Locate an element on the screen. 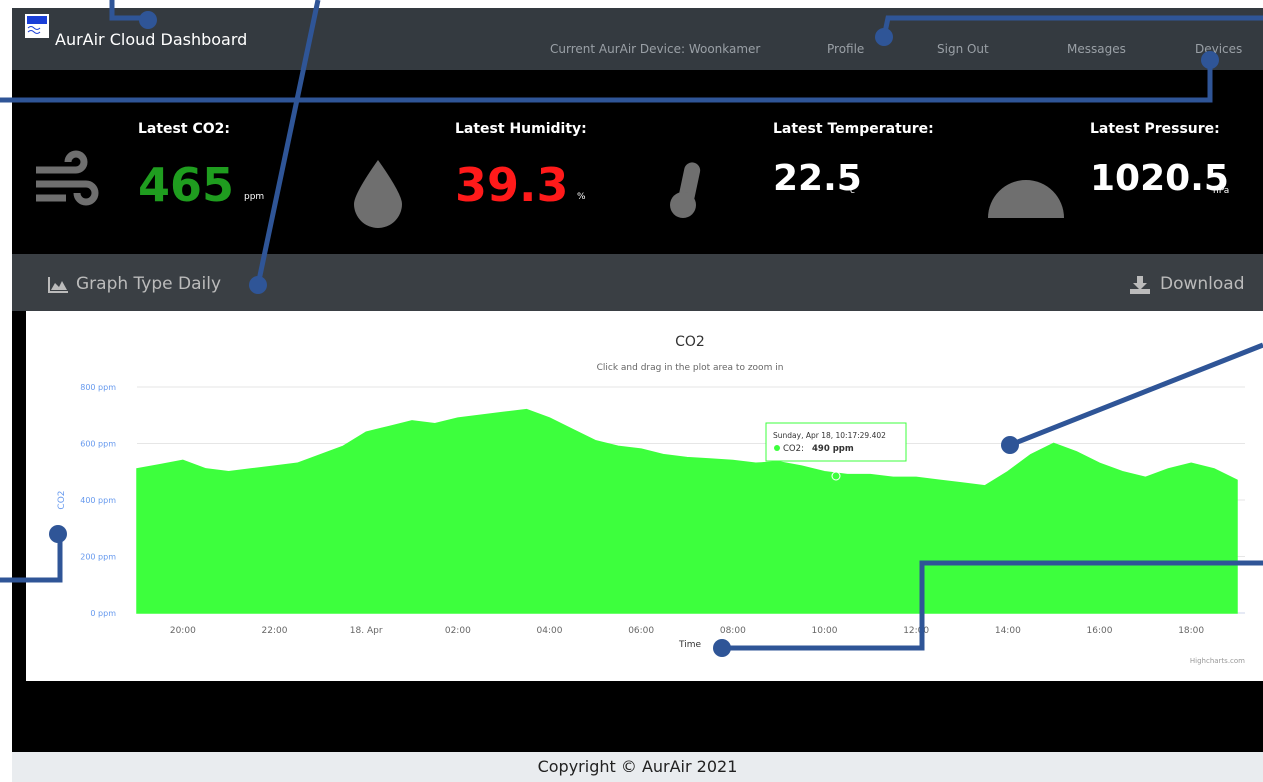 The image size is (1263, 782). x-tick-label: 22:00 is located at coordinates (275, 631).